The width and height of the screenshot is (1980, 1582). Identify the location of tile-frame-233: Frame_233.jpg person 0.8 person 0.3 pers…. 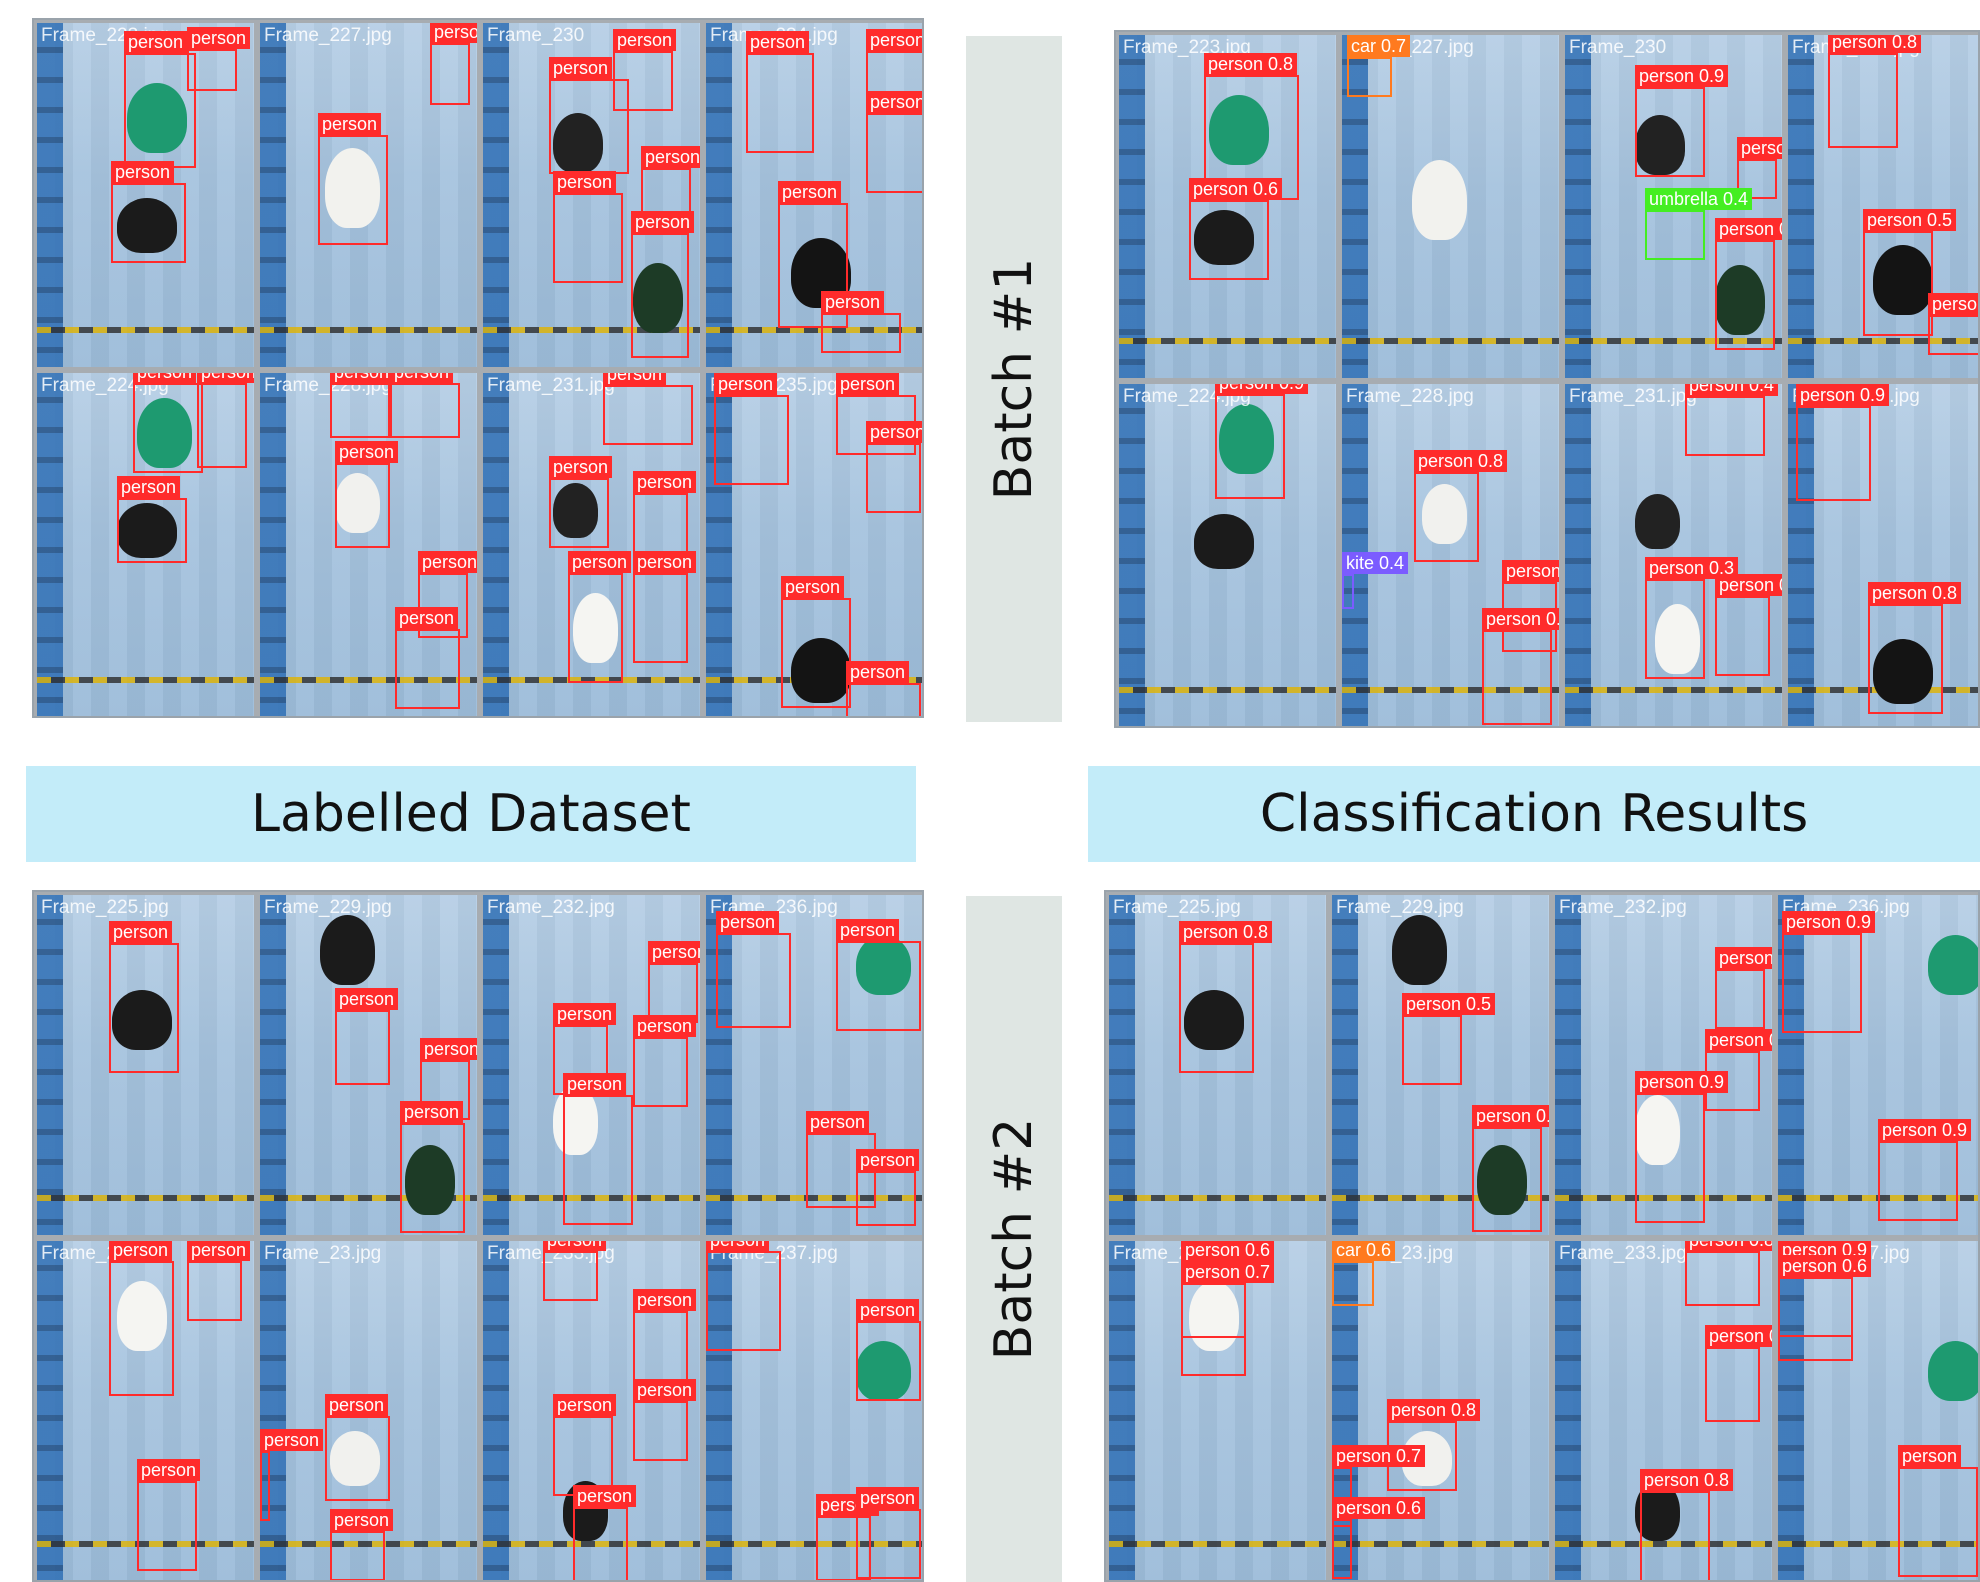
(1663, 1409).